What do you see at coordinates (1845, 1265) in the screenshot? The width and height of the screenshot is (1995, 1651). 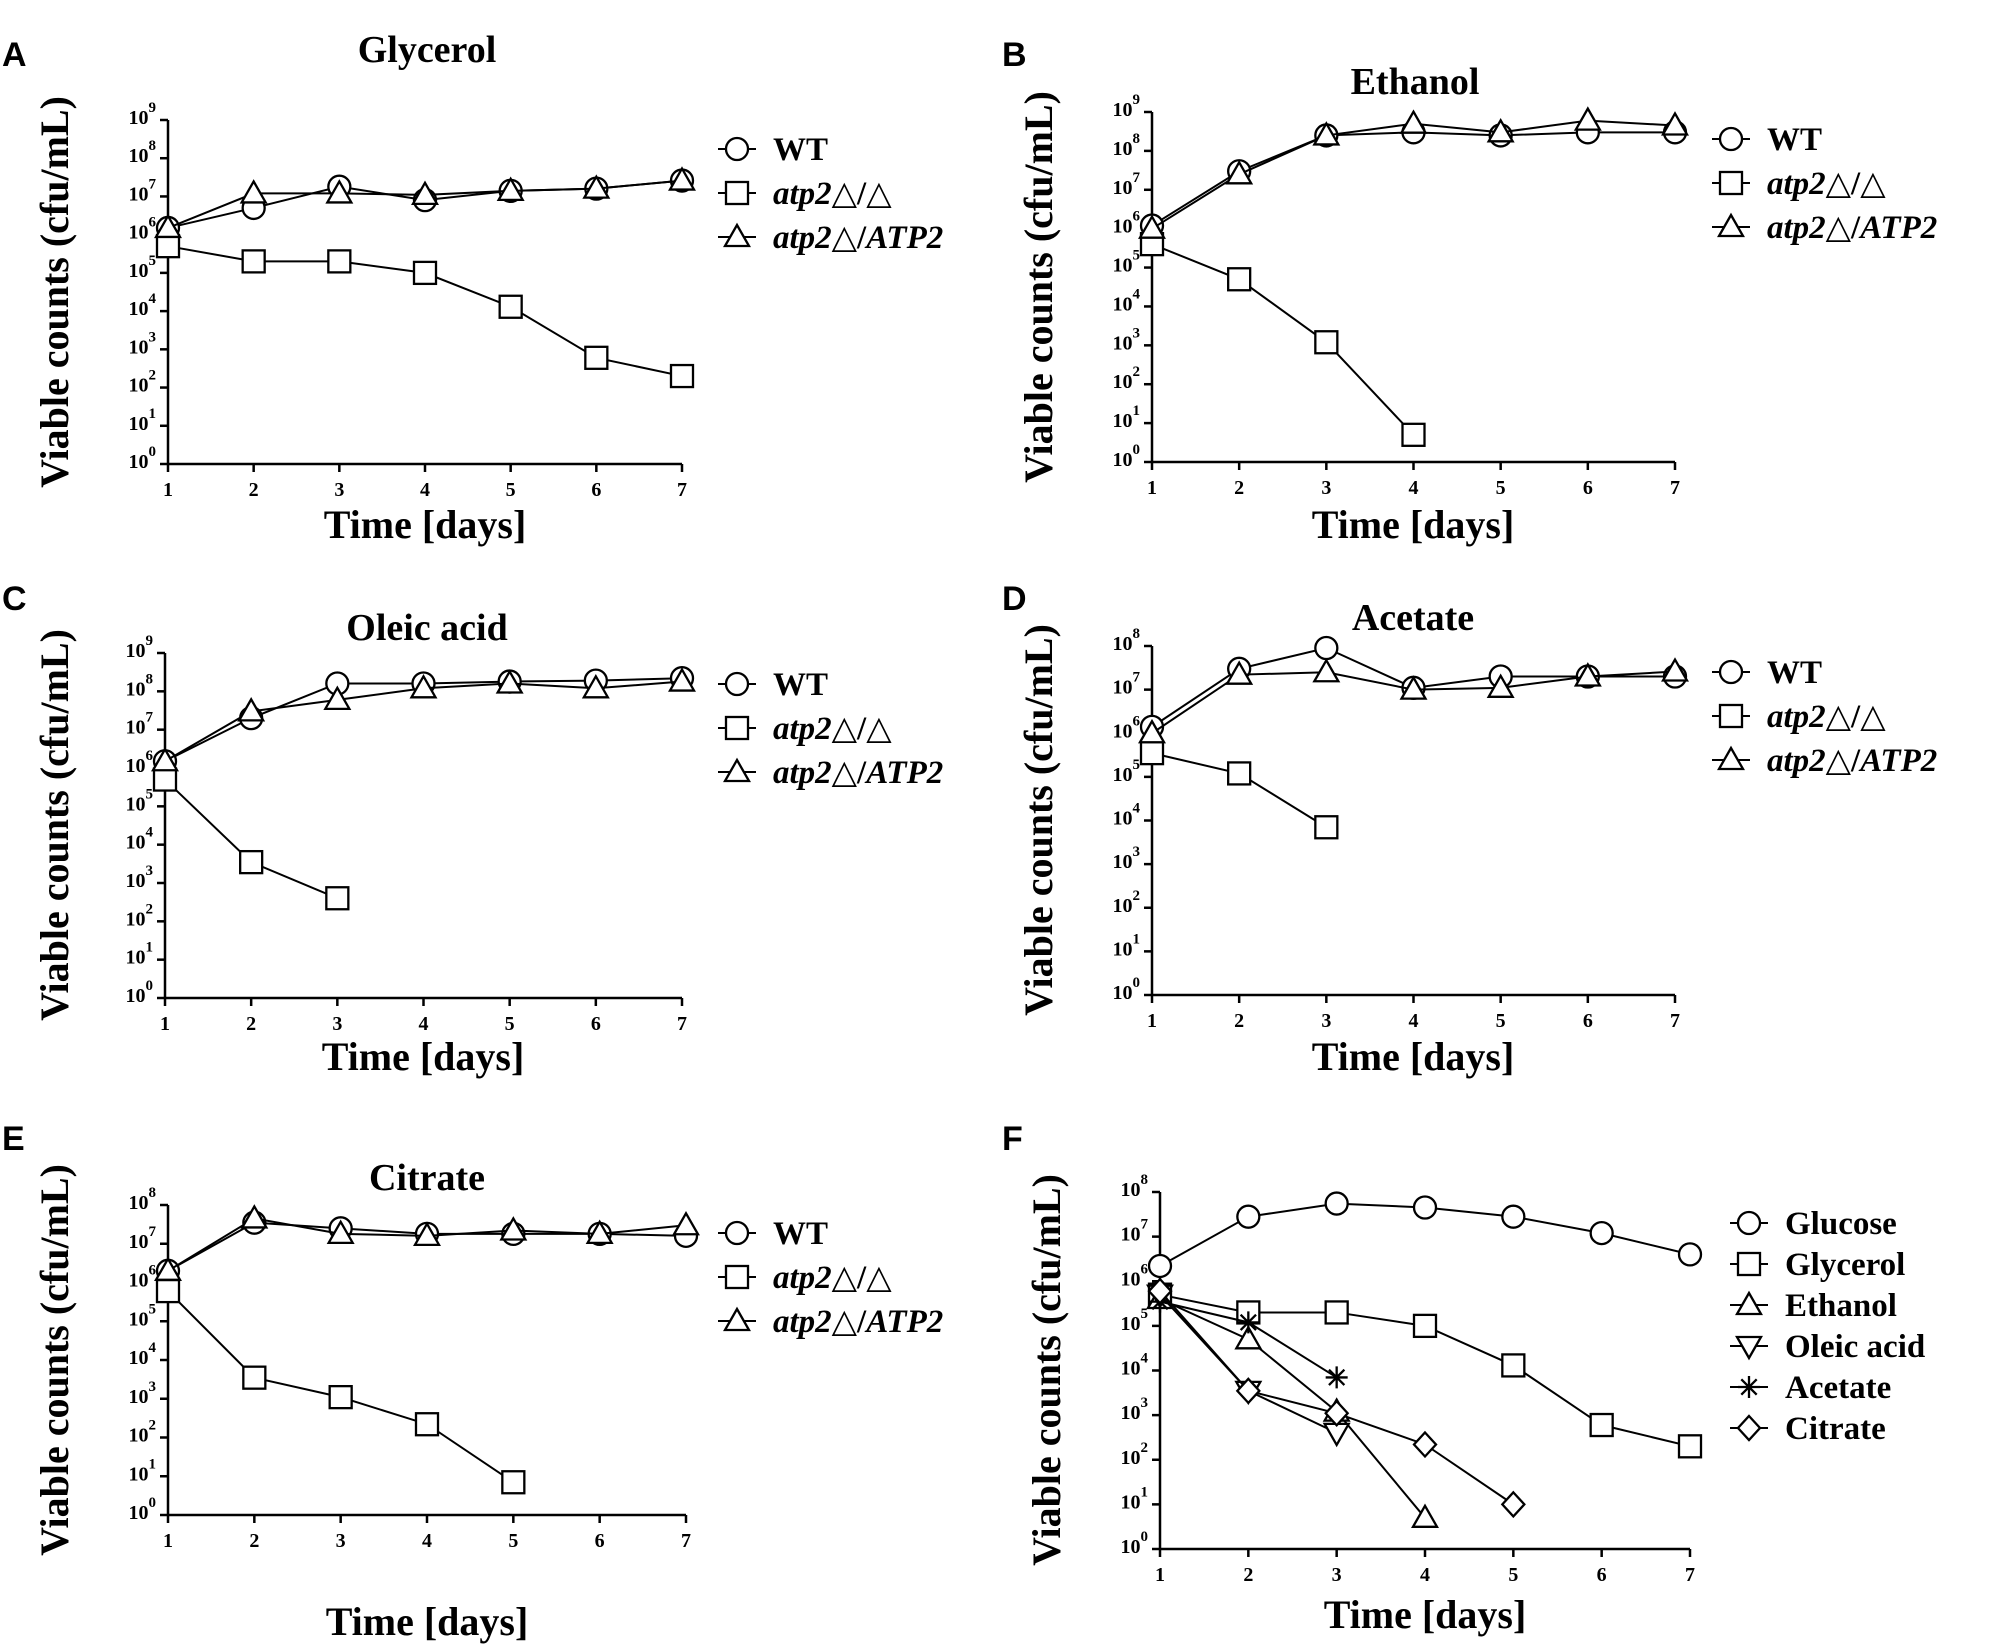 I see `legend-label: Glycerol` at bounding box center [1845, 1265].